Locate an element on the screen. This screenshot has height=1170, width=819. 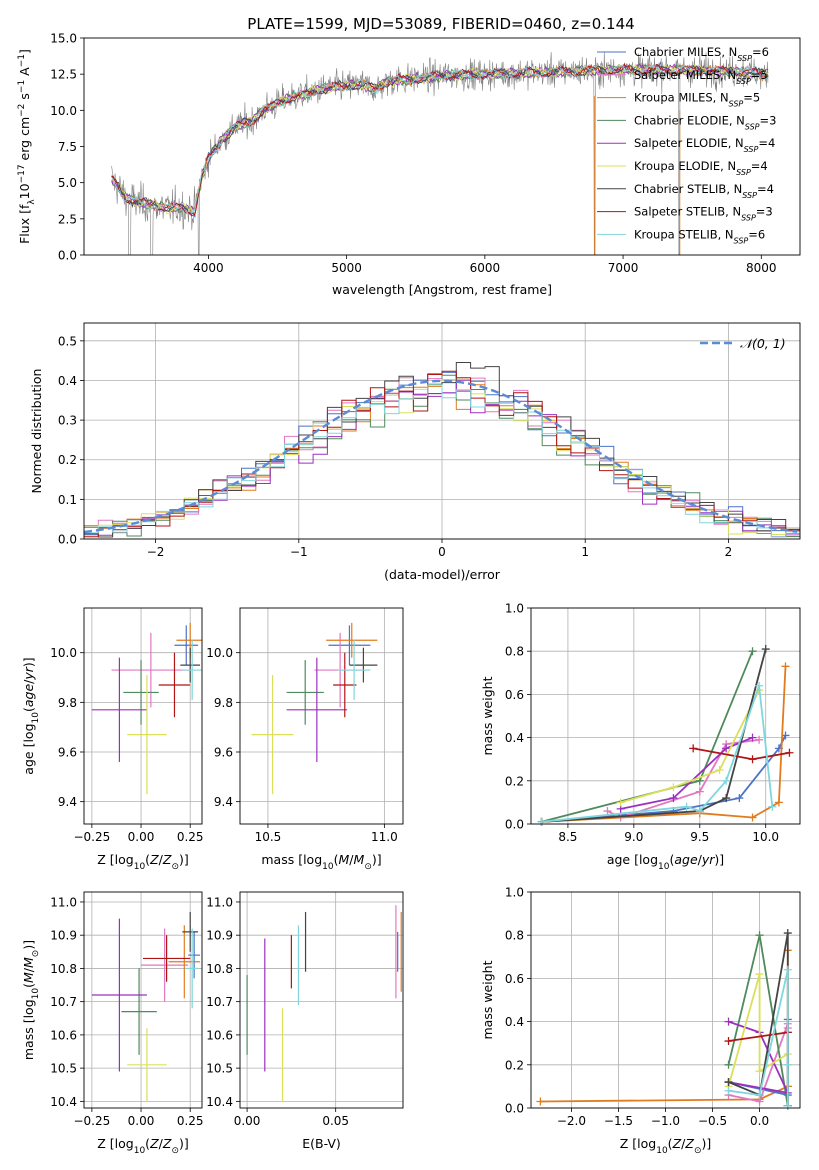
x-axis-label: E(B-V) is located at coordinates (321, 1143).